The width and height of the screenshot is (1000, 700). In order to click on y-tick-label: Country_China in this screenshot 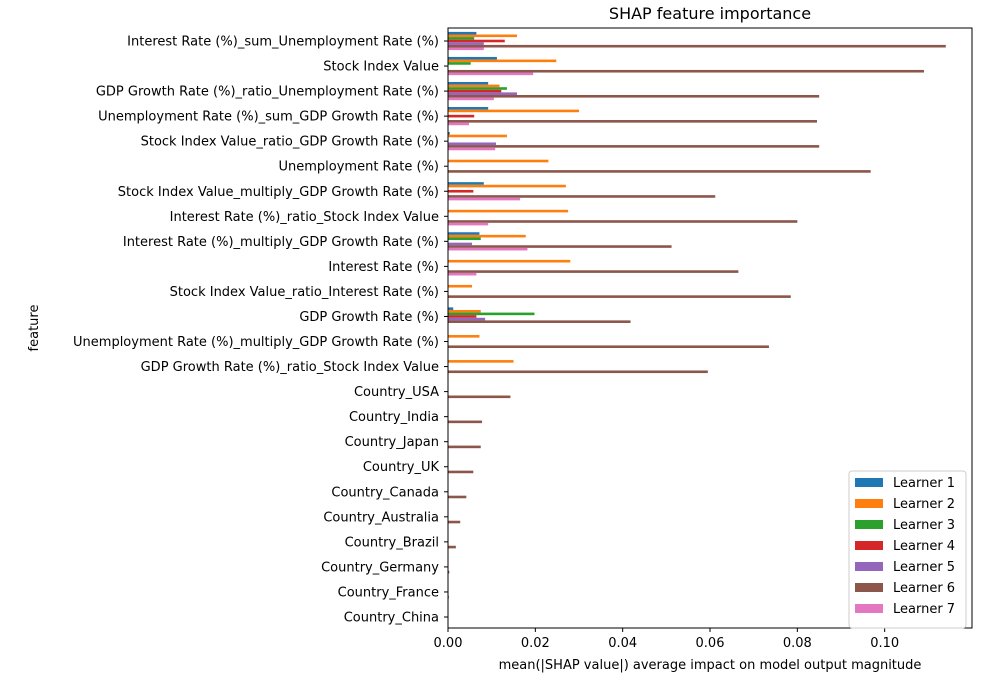, I will do `click(391, 618)`.